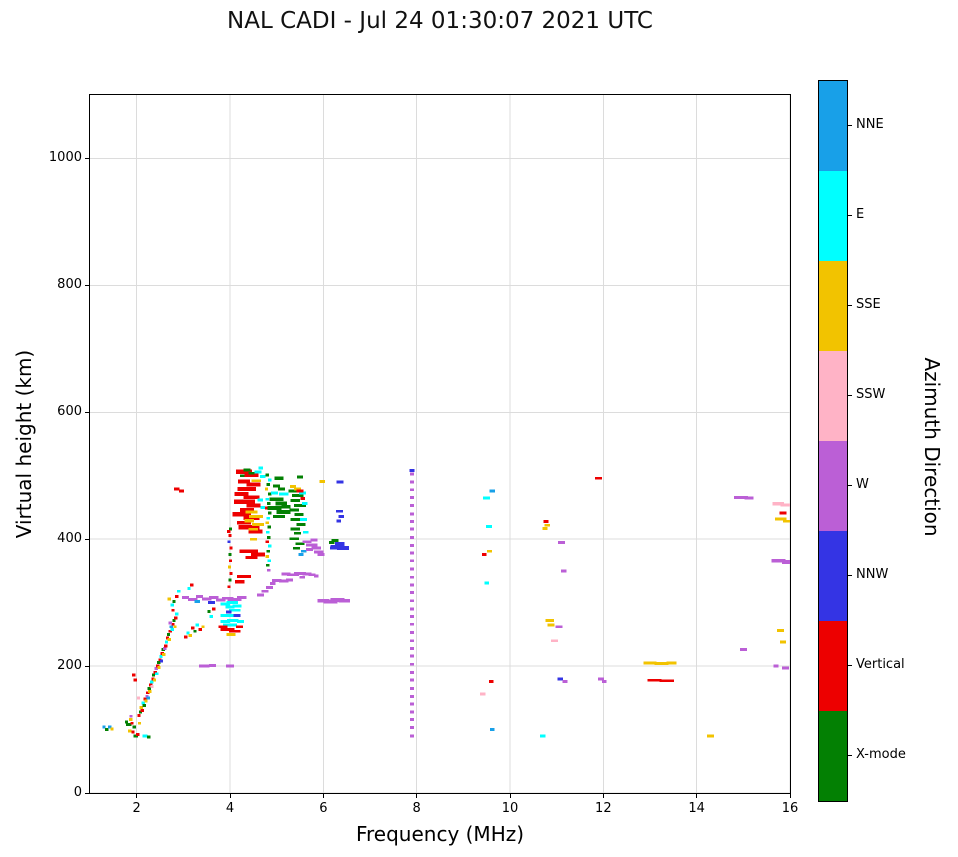 The width and height of the screenshot is (958, 857). I want to click on colorbar-category-label: NNE, so click(870, 124).